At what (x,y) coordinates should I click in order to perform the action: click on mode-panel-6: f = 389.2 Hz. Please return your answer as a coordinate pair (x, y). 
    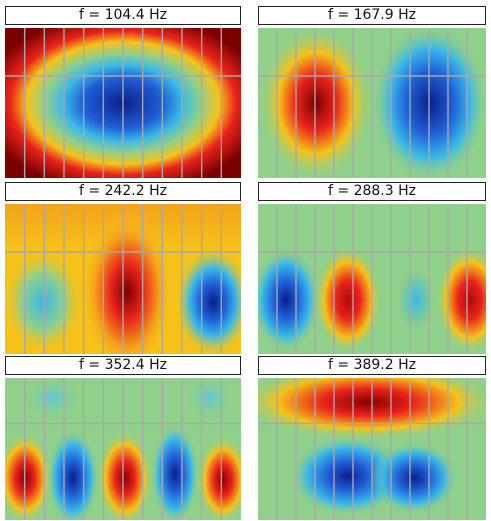
    Looking at the image, I should click on (372, 438).